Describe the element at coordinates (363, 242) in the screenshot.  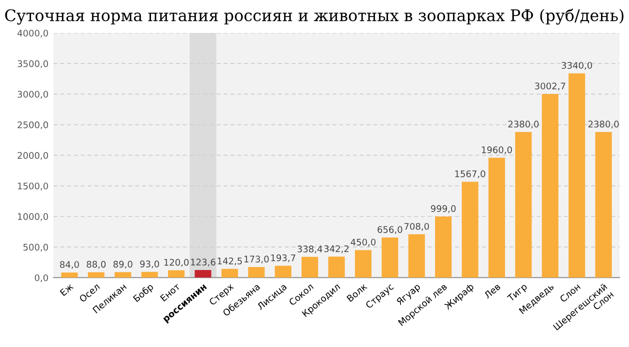
I see `data-label: 450,0` at that location.